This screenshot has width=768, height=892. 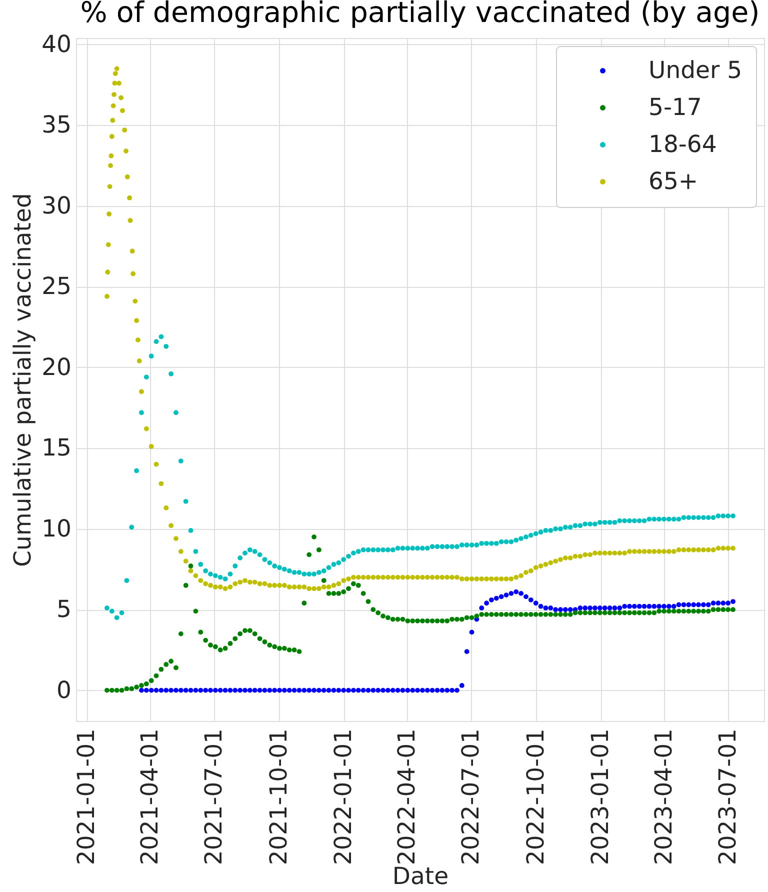 What do you see at coordinates (64, 609) in the screenshot?
I see `y-tick-label: 5` at bounding box center [64, 609].